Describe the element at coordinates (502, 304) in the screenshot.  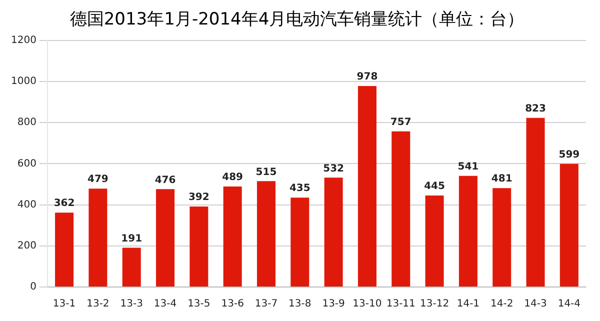
I see `x-tick-label: 14-2` at that location.